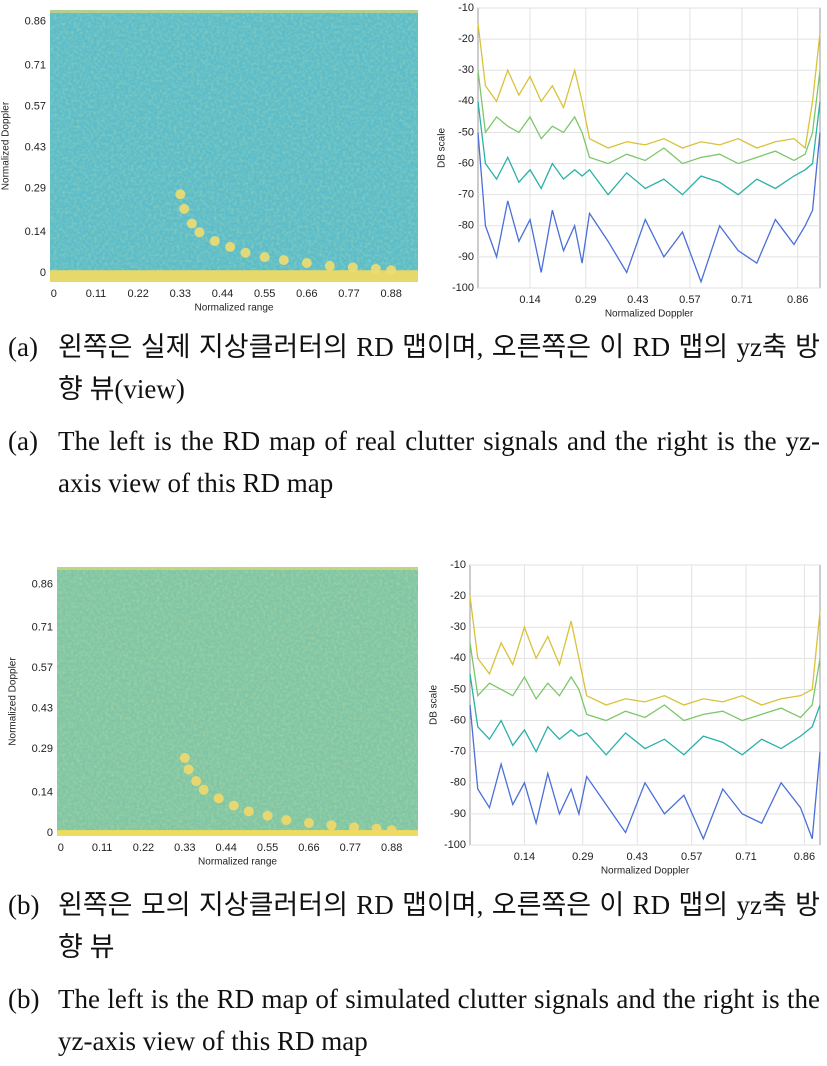 This screenshot has height=1066, width=827. Describe the element at coordinates (267, 848) in the screenshot. I see `x-tick-label: 0.55` at that location.